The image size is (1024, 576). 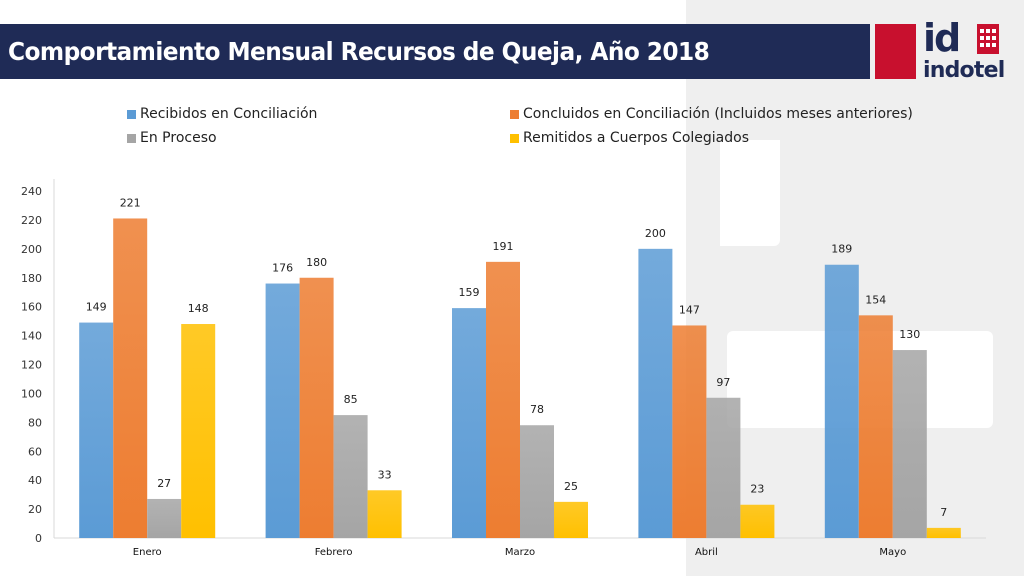 What do you see at coordinates (972, 50) in the screenshot?
I see `indotel-logo: id indotel` at bounding box center [972, 50].